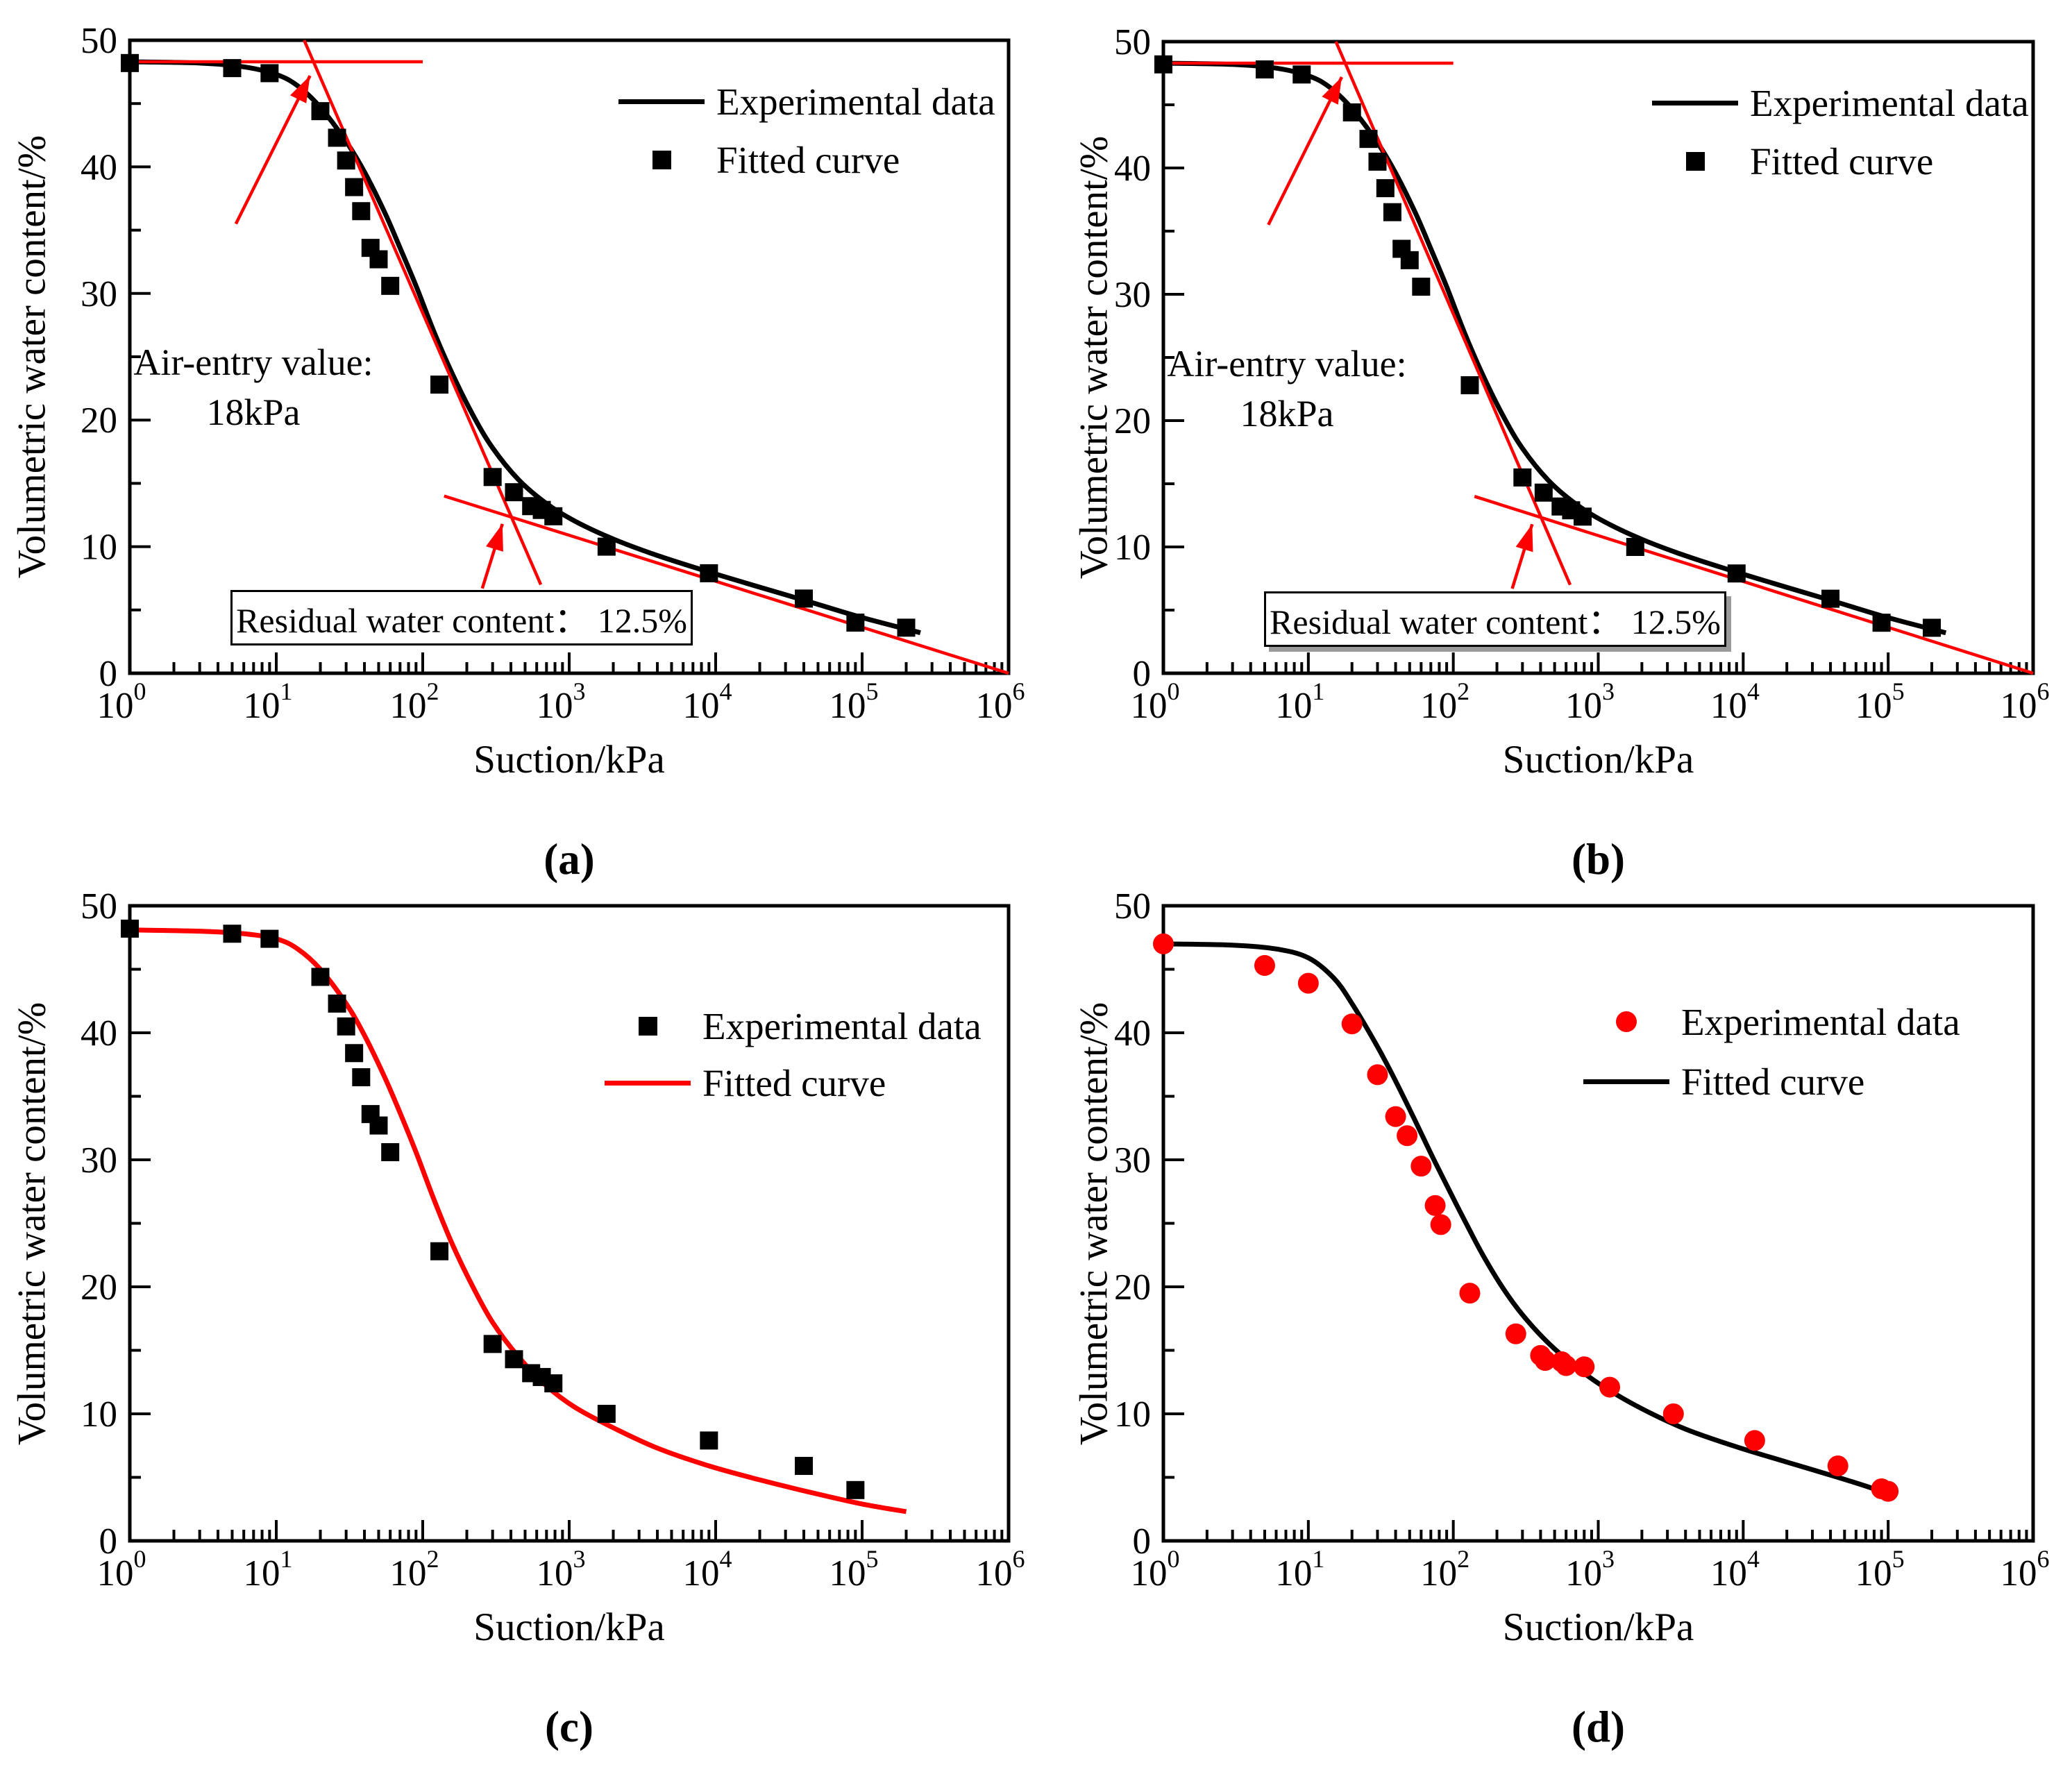  What do you see at coordinates (1094, 1223) in the screenshot?
I see `y-axis-label: Volumetric water content/%` at bounding box center [1094, 1223].